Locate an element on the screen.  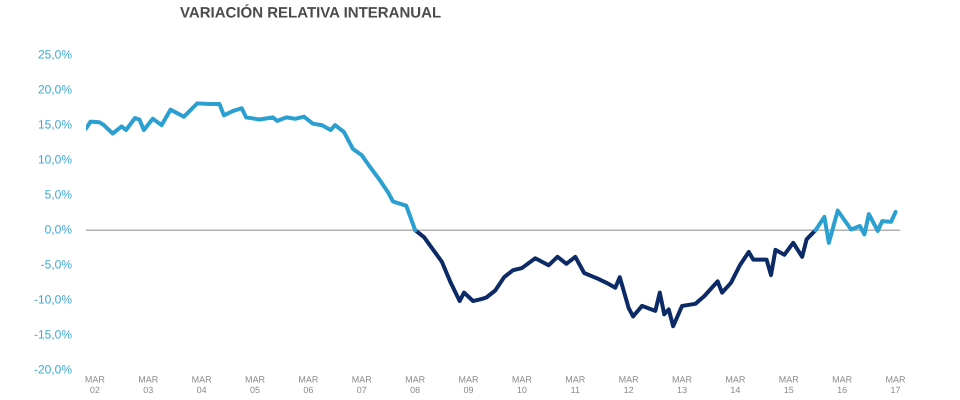
x-tick-label: MAR 10 is located at coordinates (522, 385).